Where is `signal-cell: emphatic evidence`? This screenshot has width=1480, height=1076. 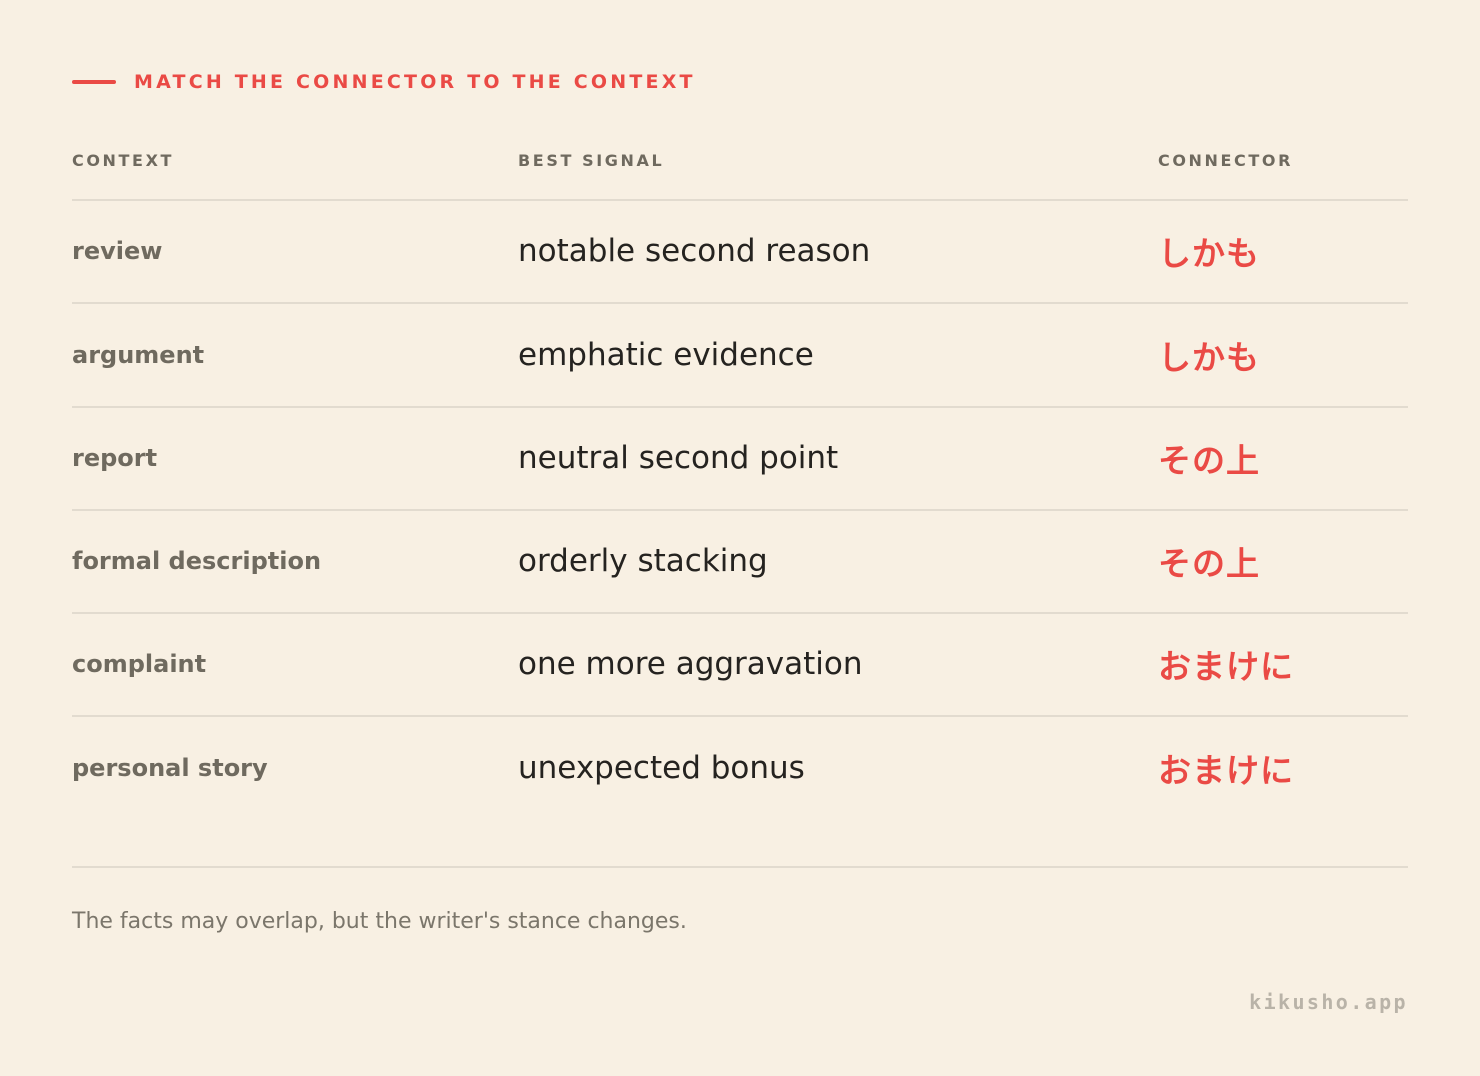
signal-cell: emphatic evidence is located at coordinates (666, 355).